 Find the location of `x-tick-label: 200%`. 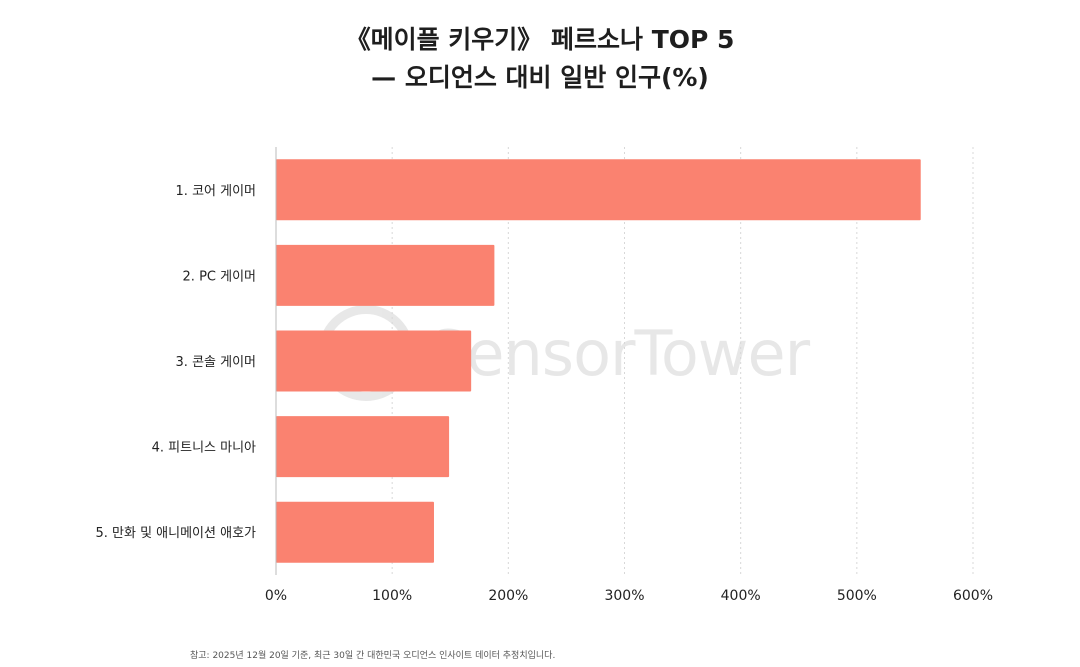

x-tick-label: 200% is located at coordinates (508, 596).